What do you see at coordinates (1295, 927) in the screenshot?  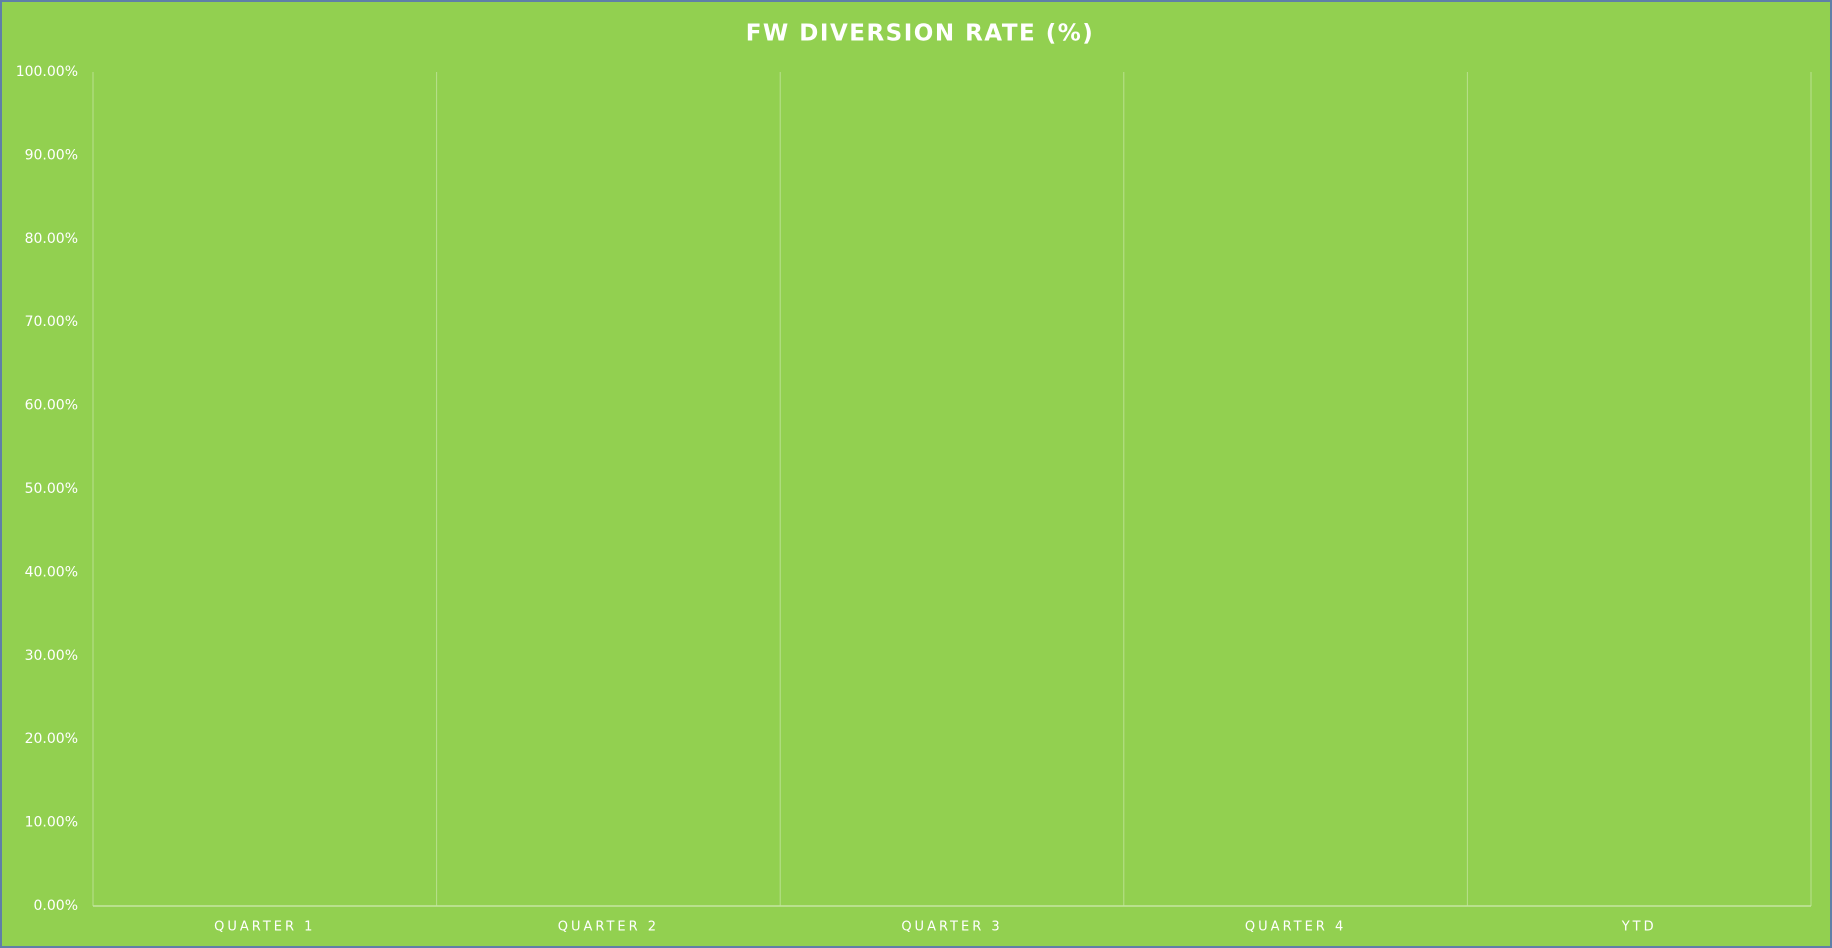 I see `x-tick-label: QUARTER 4` at bounding box center [1295, 927].